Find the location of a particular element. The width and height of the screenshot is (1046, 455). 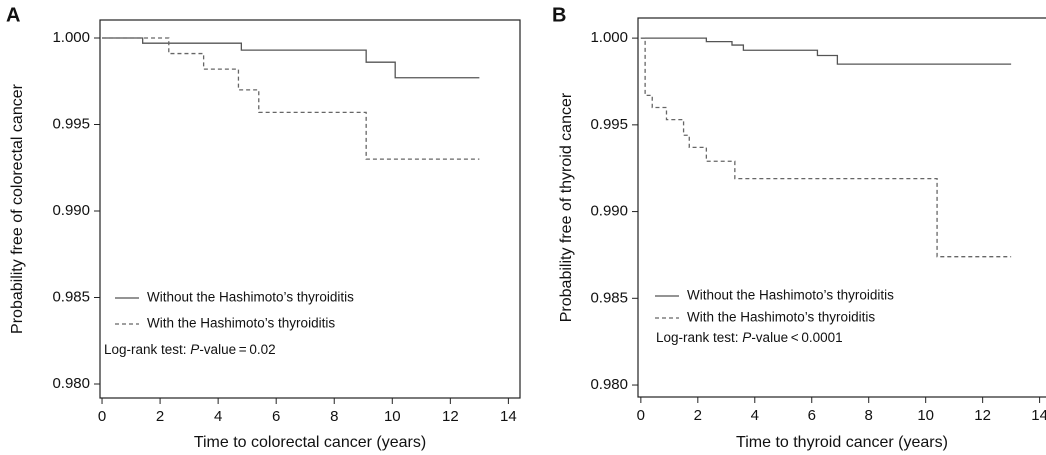

annotation: Log-rank test: P-value < 0.0001 is located at coordinates (749, 337).